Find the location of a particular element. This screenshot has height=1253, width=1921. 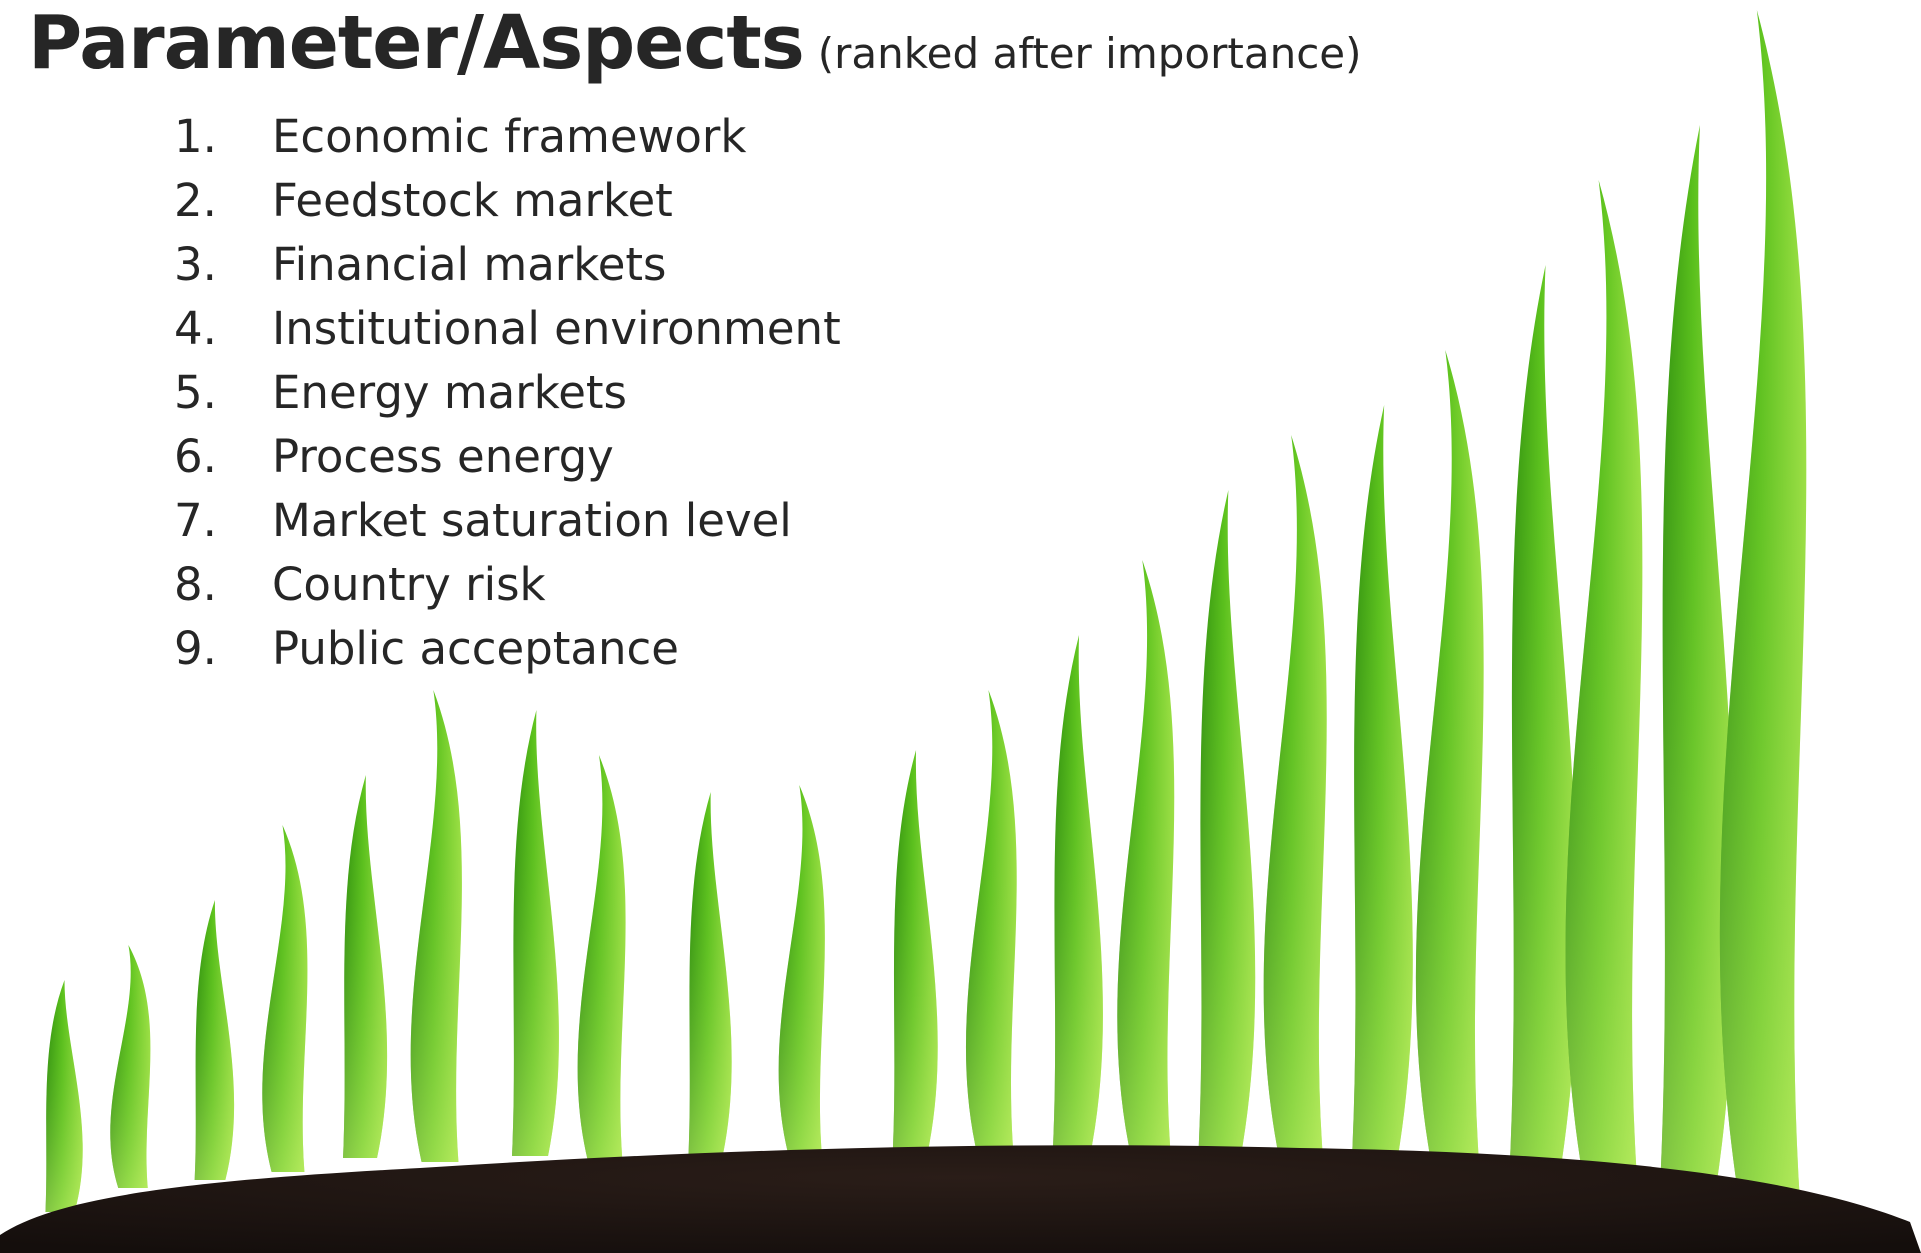

list-item-number: 5. is located at coordinates (195, 392).